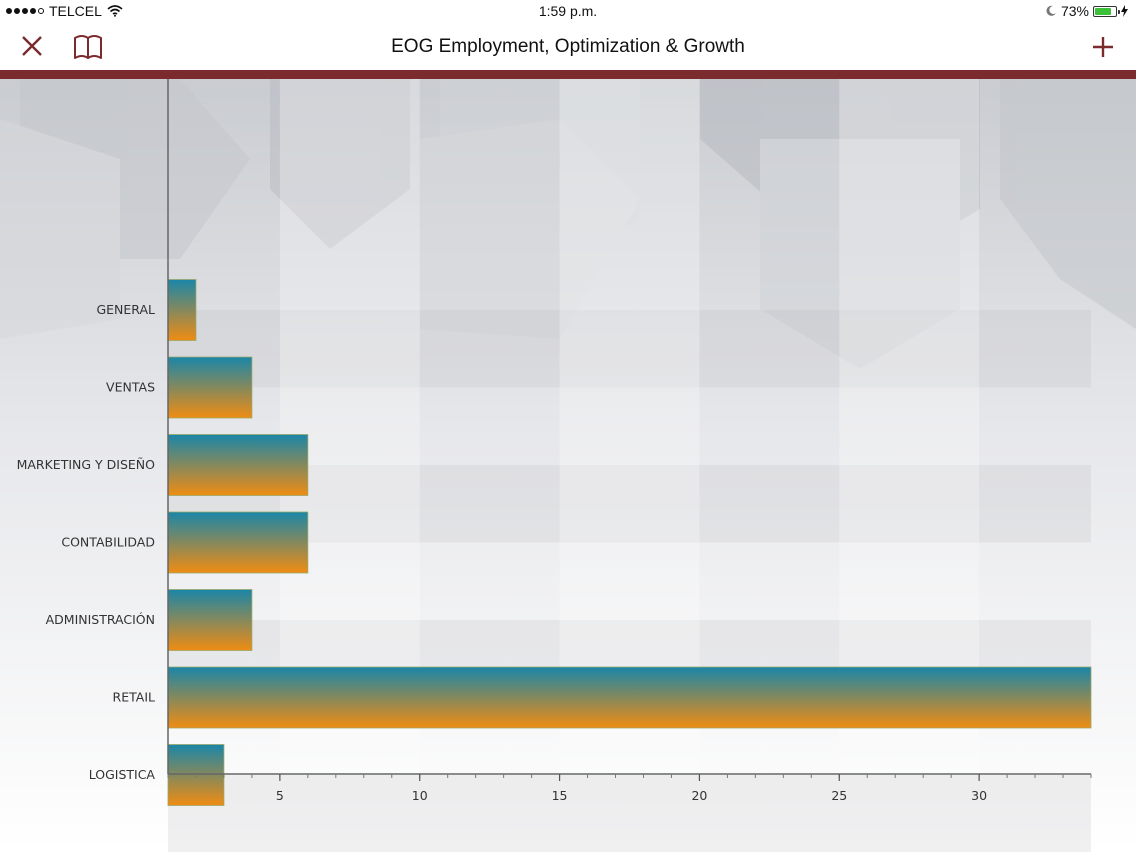 Image resolution: width=1136 pixels, height=852 pixels. Describe the element at coordinates (1051, 10) in the screenshot. I see `moon-icon` at that location.